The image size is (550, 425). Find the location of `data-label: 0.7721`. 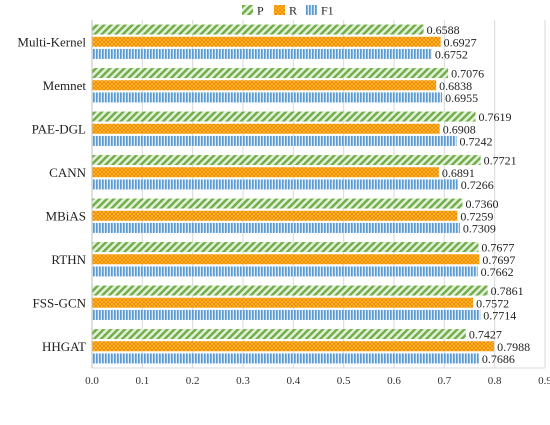

data-label: 0.7721 is located at coordinates (500, 161).